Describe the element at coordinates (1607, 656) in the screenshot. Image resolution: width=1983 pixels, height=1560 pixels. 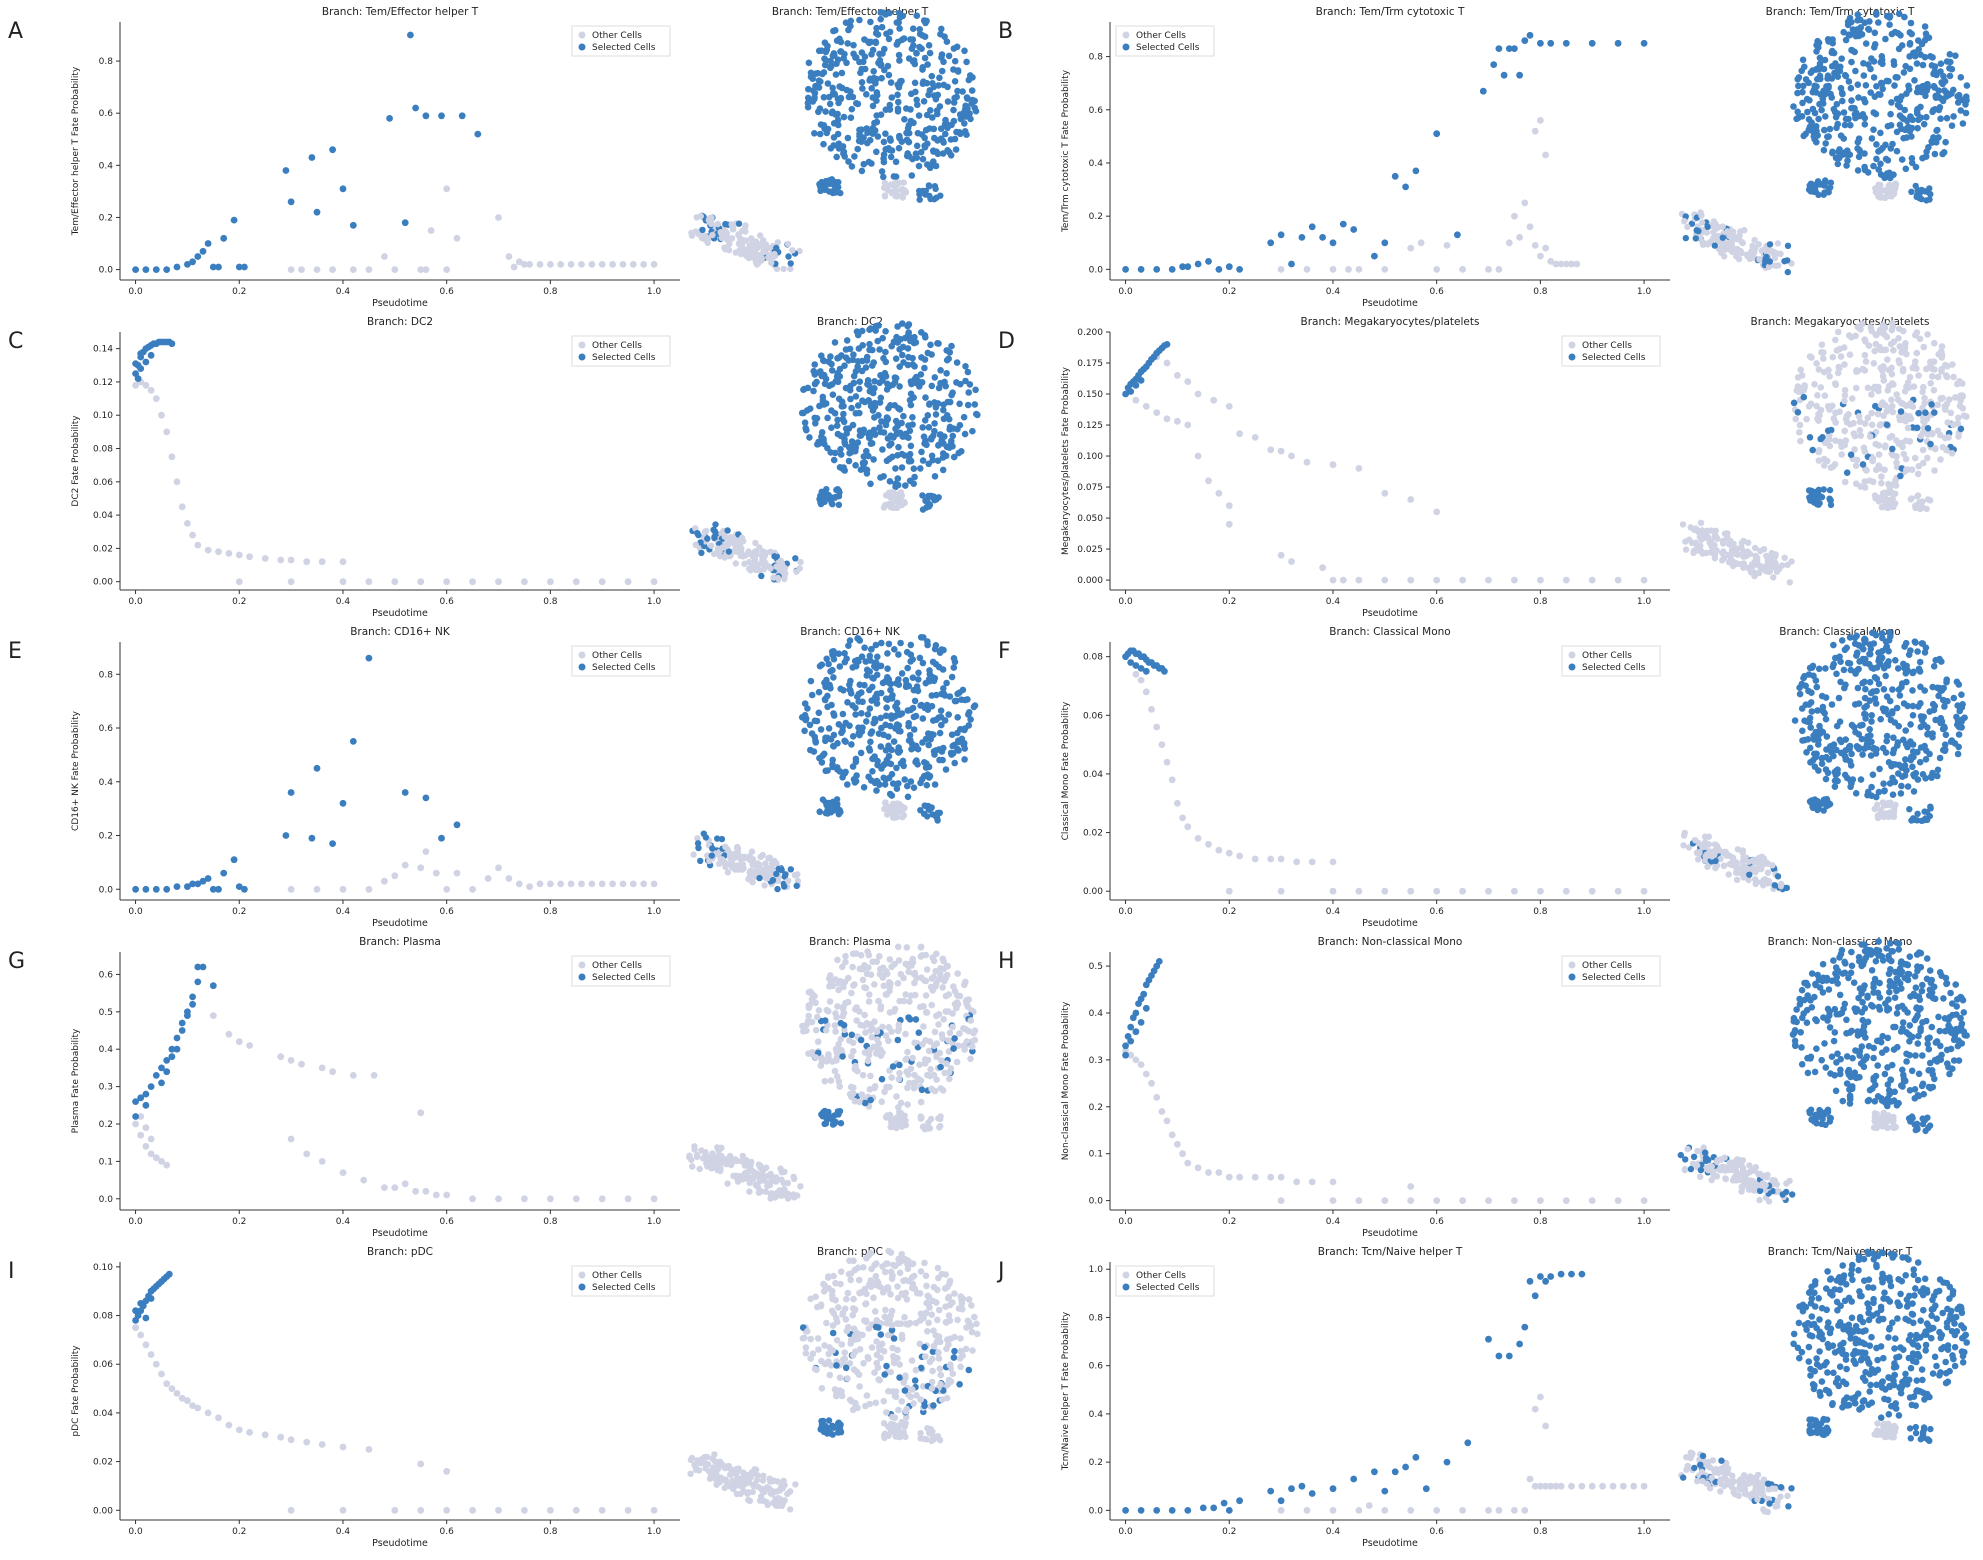
I see `legend-other-label: Other Cells` at that location.